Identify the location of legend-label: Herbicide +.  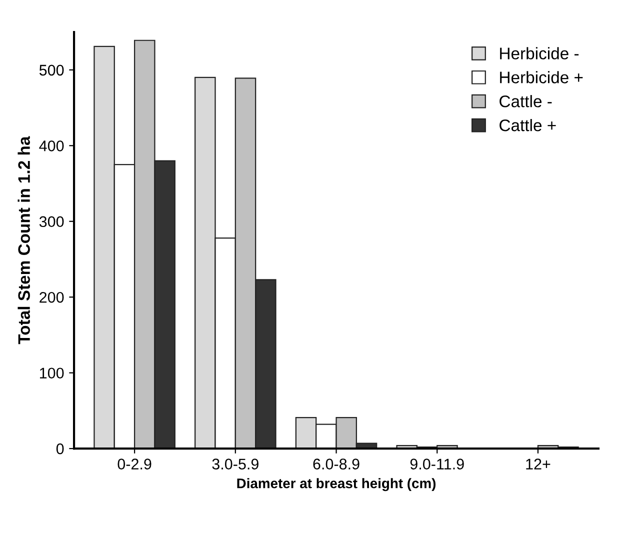
(541, 77).